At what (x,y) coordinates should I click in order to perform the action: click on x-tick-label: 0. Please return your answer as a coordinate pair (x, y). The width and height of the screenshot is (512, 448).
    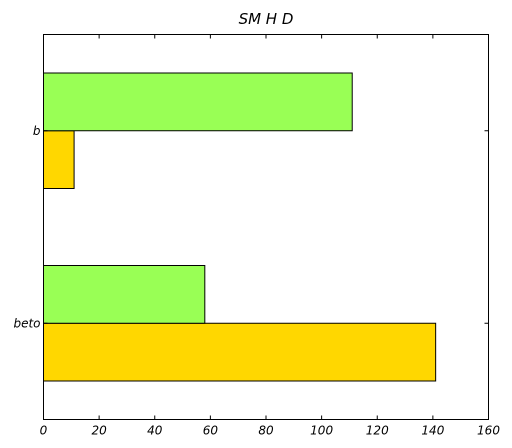
    Looking at the image, I should click on (44, 431).